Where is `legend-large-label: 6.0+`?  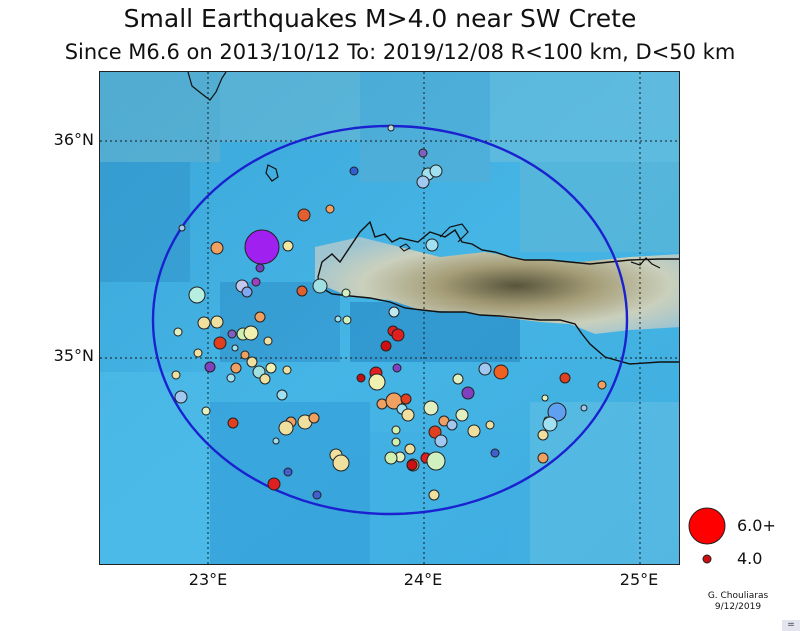
legend-large-label: 6.0+ is located at coordinates (756, 525).